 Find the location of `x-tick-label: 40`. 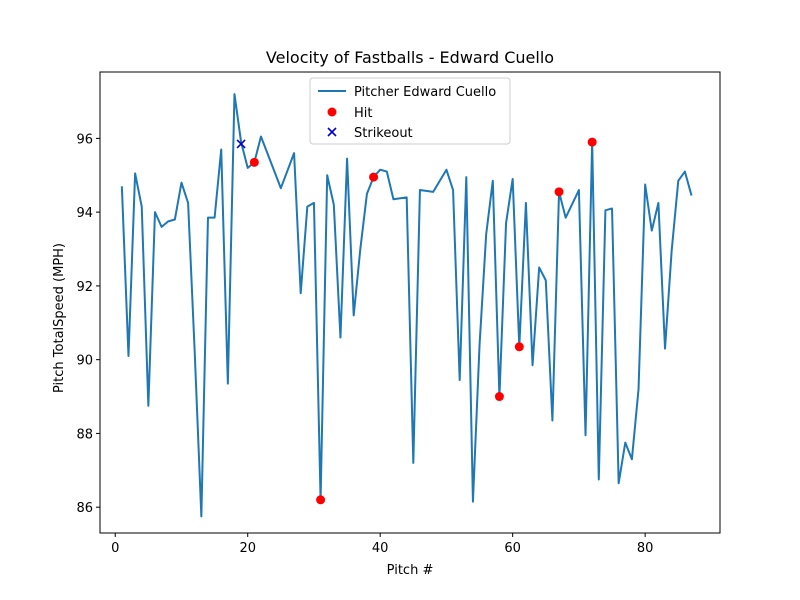

x-tick-label: 40 is located at coordinates (380, 548).